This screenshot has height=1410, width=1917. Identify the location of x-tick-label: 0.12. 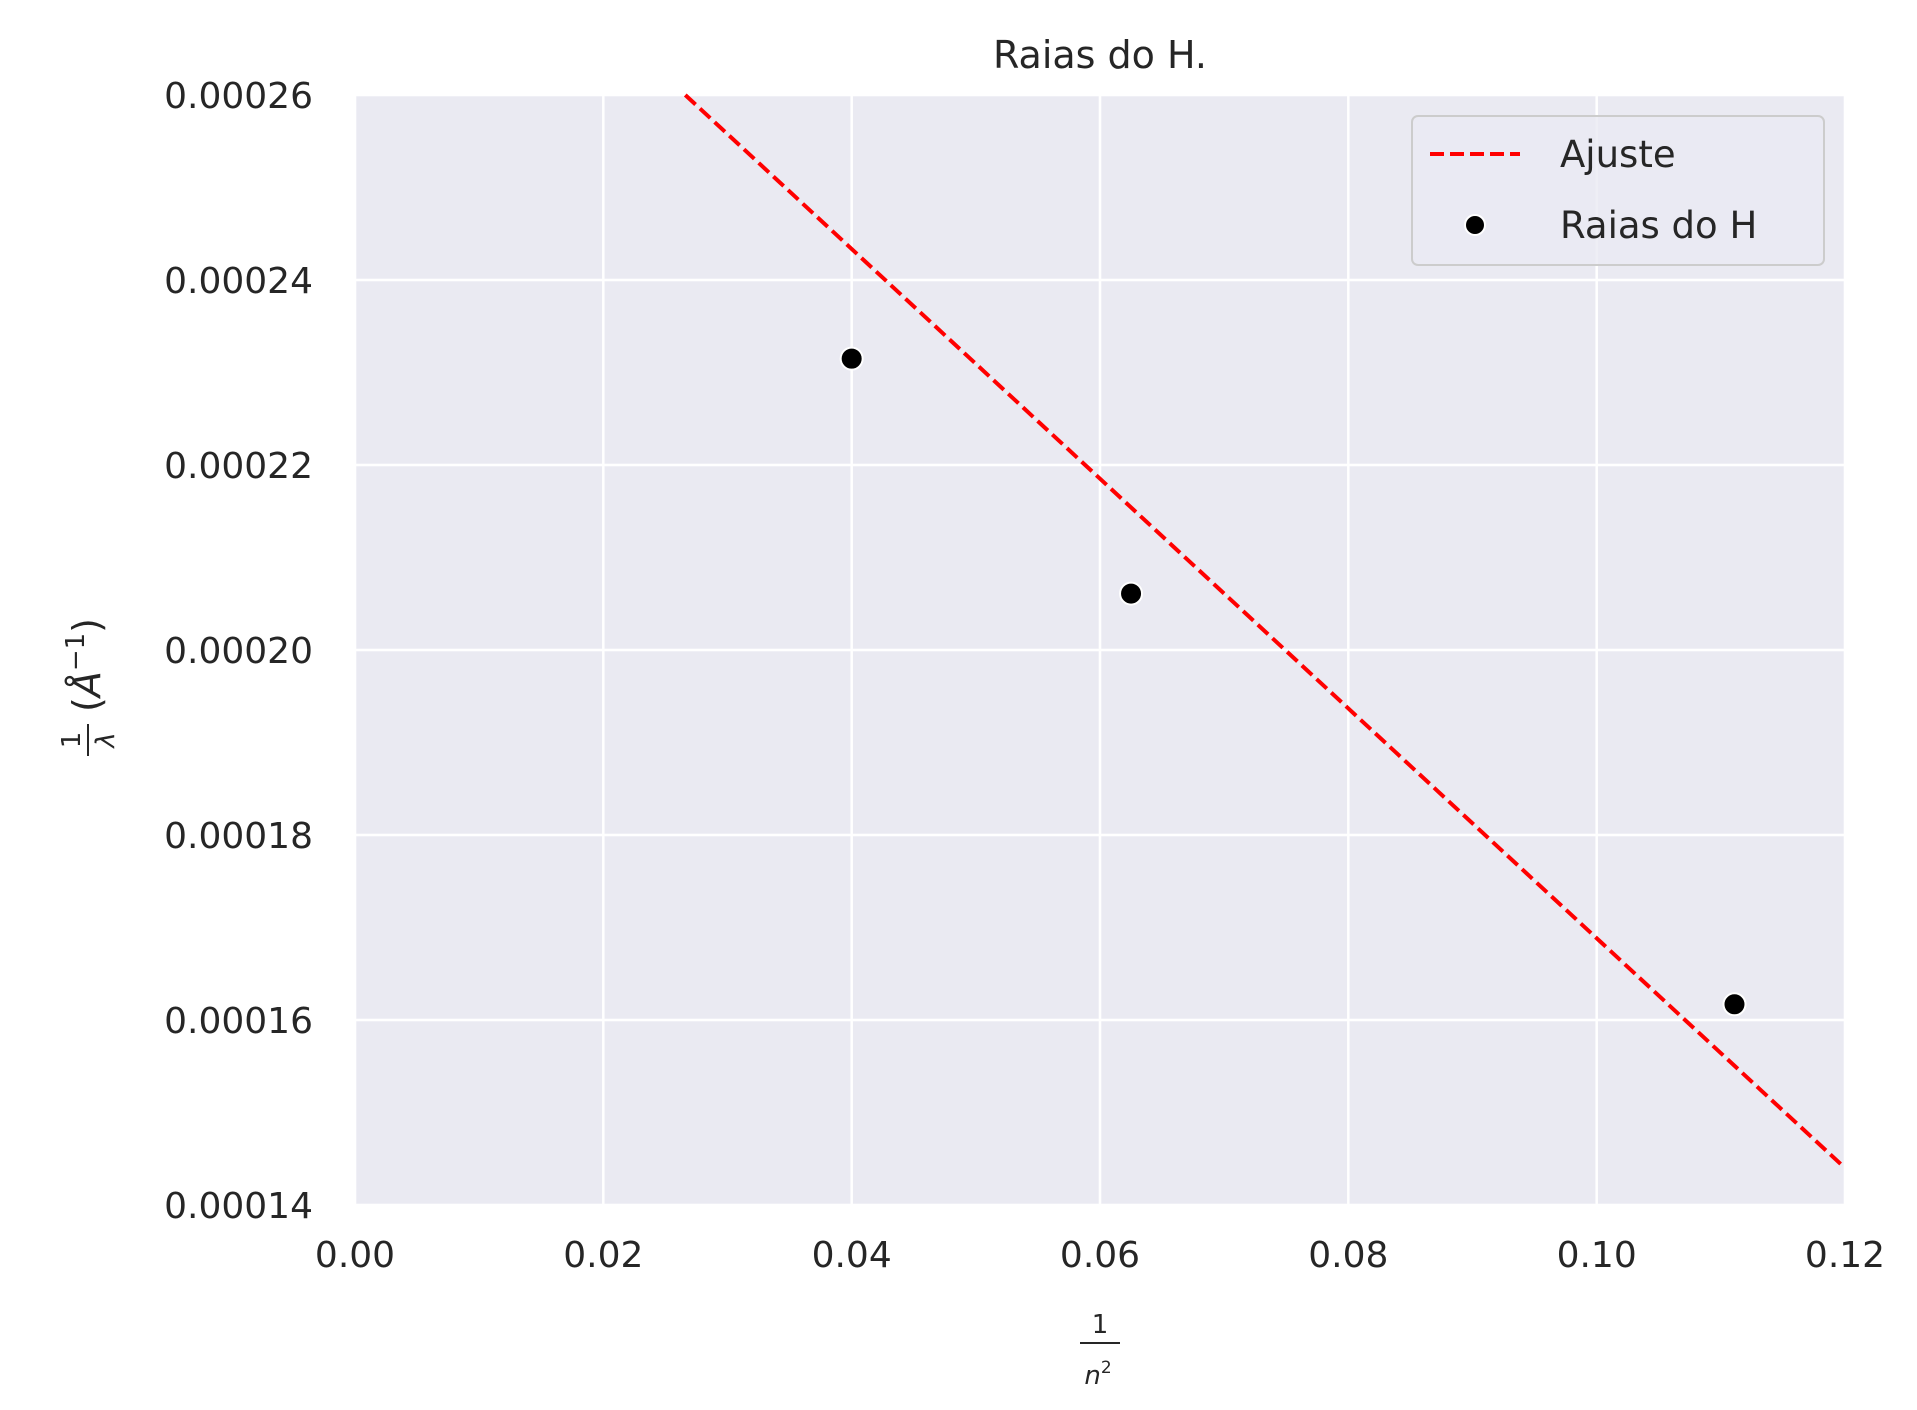
(1845, 1255).